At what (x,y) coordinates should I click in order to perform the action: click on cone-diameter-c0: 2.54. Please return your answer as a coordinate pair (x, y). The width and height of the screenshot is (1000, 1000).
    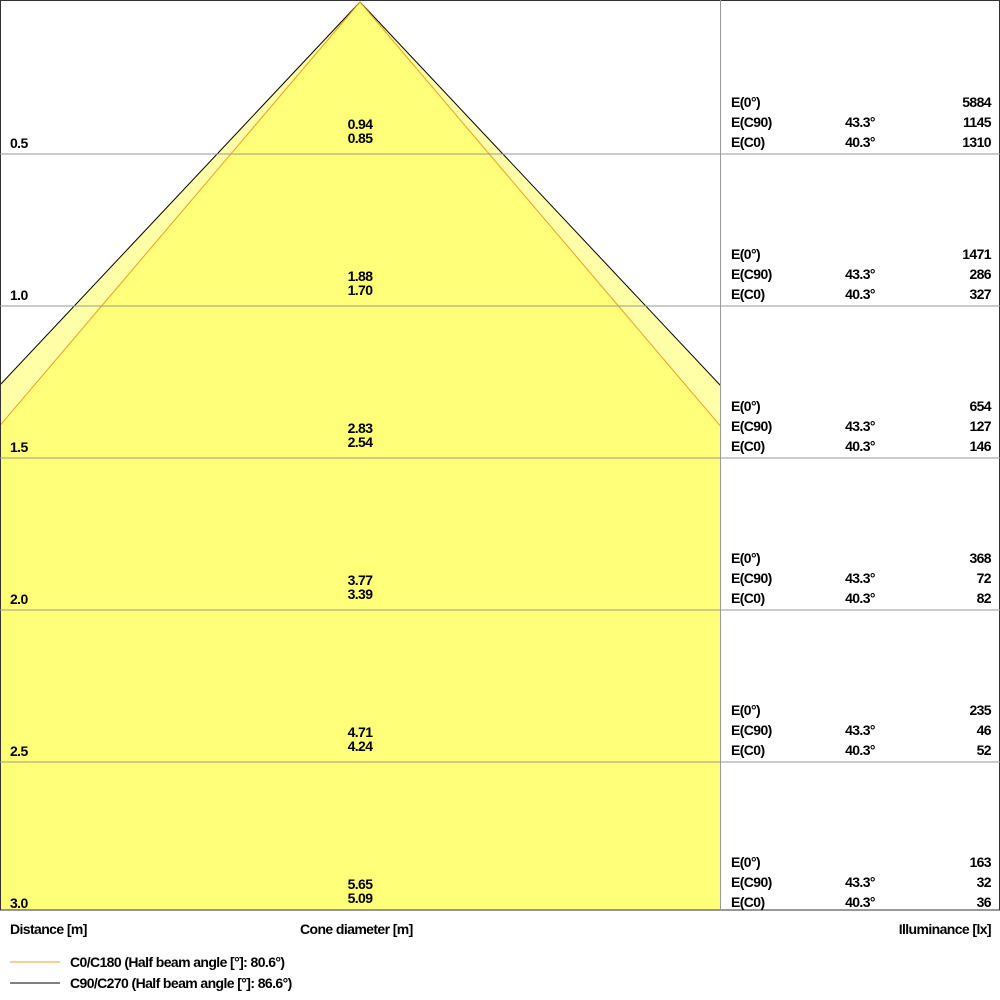
    Looking at the image, I should click on (361, 442).